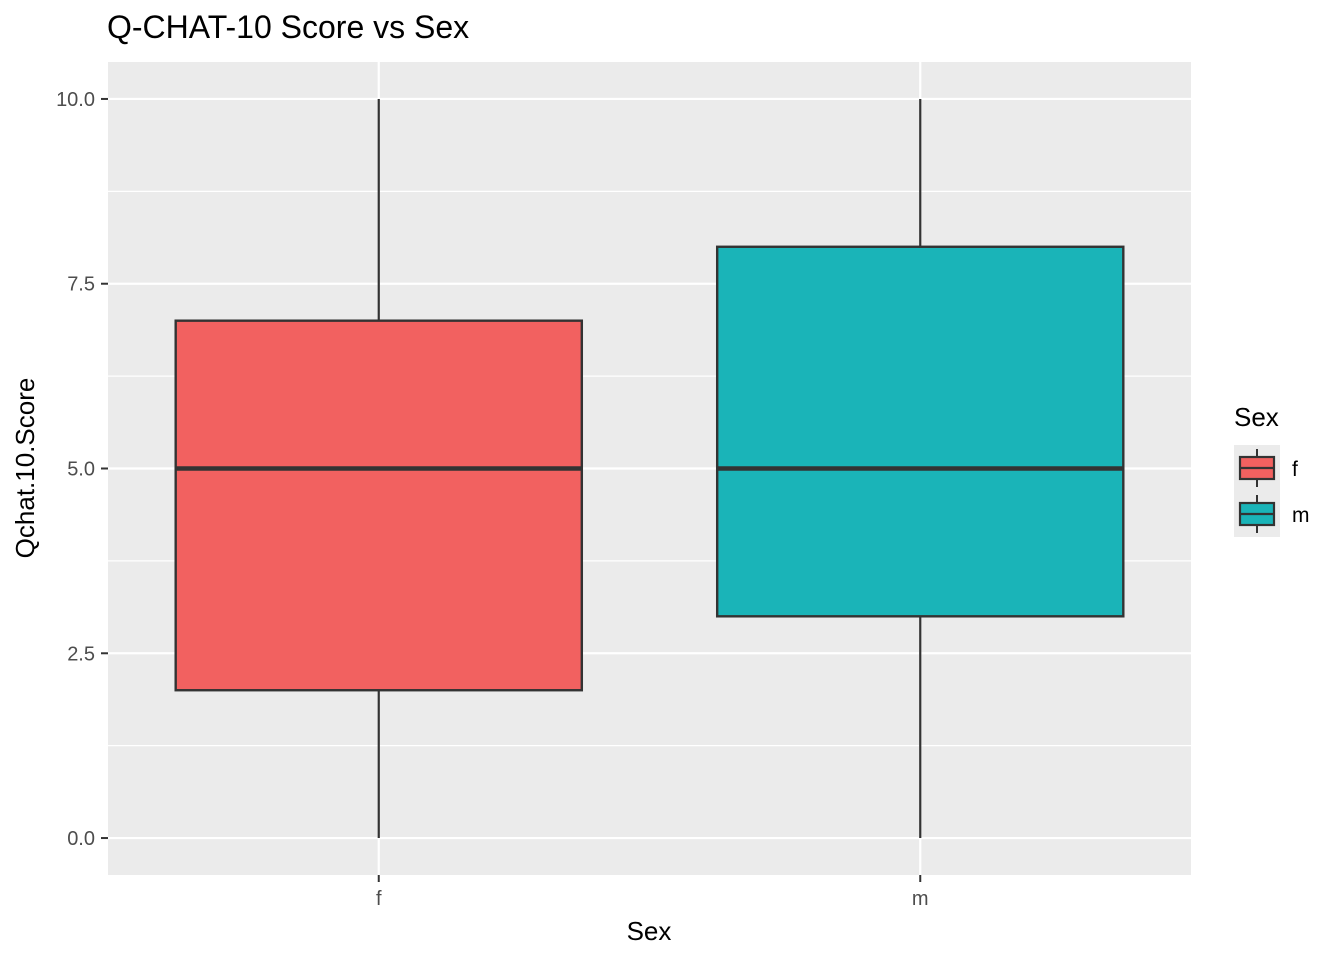 This screenshot has height=960, width=1344. Describe the element at coordinates (81, 839) in the screenshot. I see `y-tick-label: 0.0` at that location.